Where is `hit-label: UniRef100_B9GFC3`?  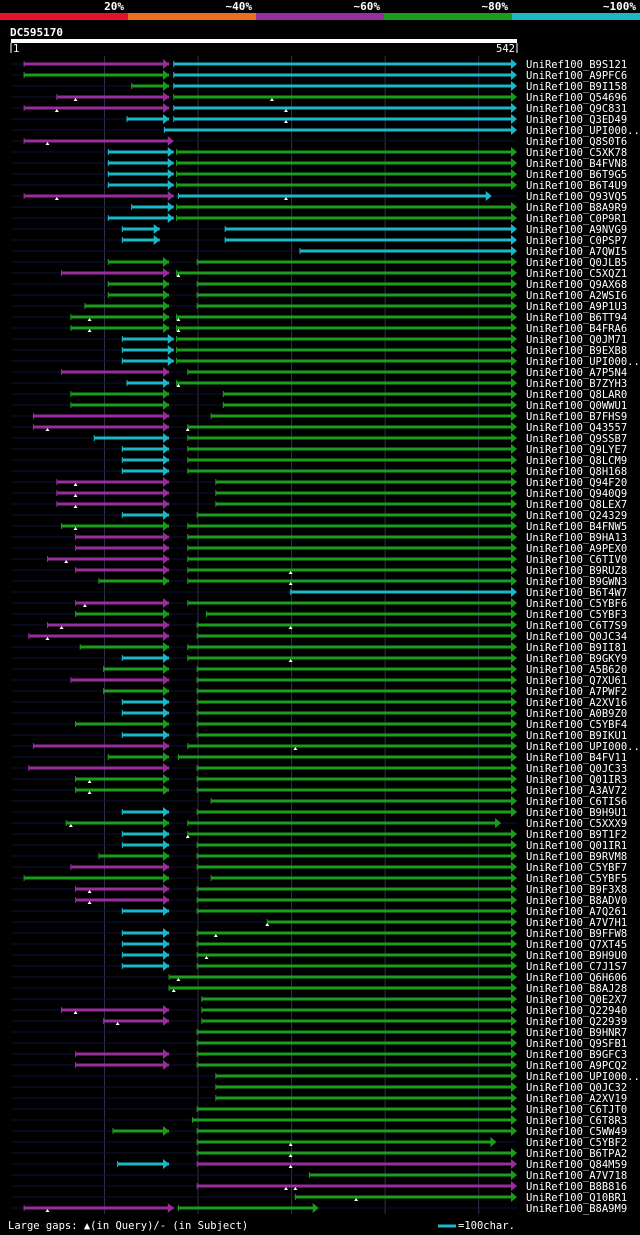
hit-label: UniRef100_B9GFC3 is located at coordinates (576, 1055).